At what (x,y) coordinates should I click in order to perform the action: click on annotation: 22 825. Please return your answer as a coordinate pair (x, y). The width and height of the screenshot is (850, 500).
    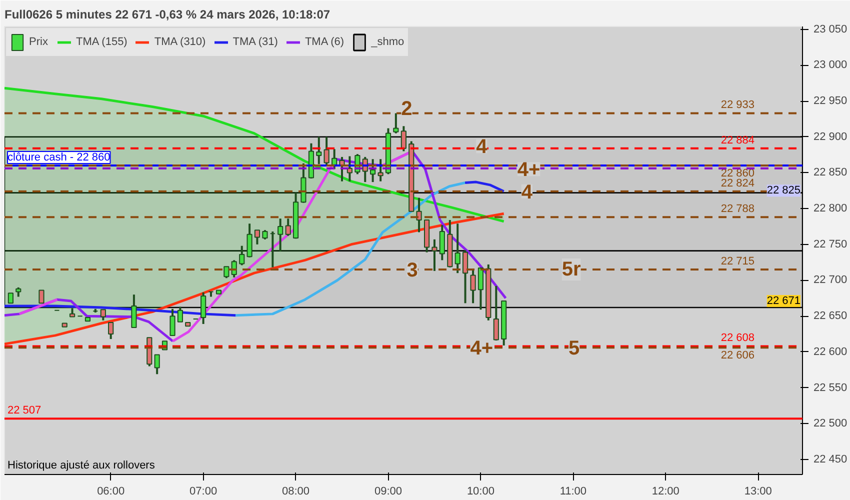
    Looking at the image, I should click on (783, 190).